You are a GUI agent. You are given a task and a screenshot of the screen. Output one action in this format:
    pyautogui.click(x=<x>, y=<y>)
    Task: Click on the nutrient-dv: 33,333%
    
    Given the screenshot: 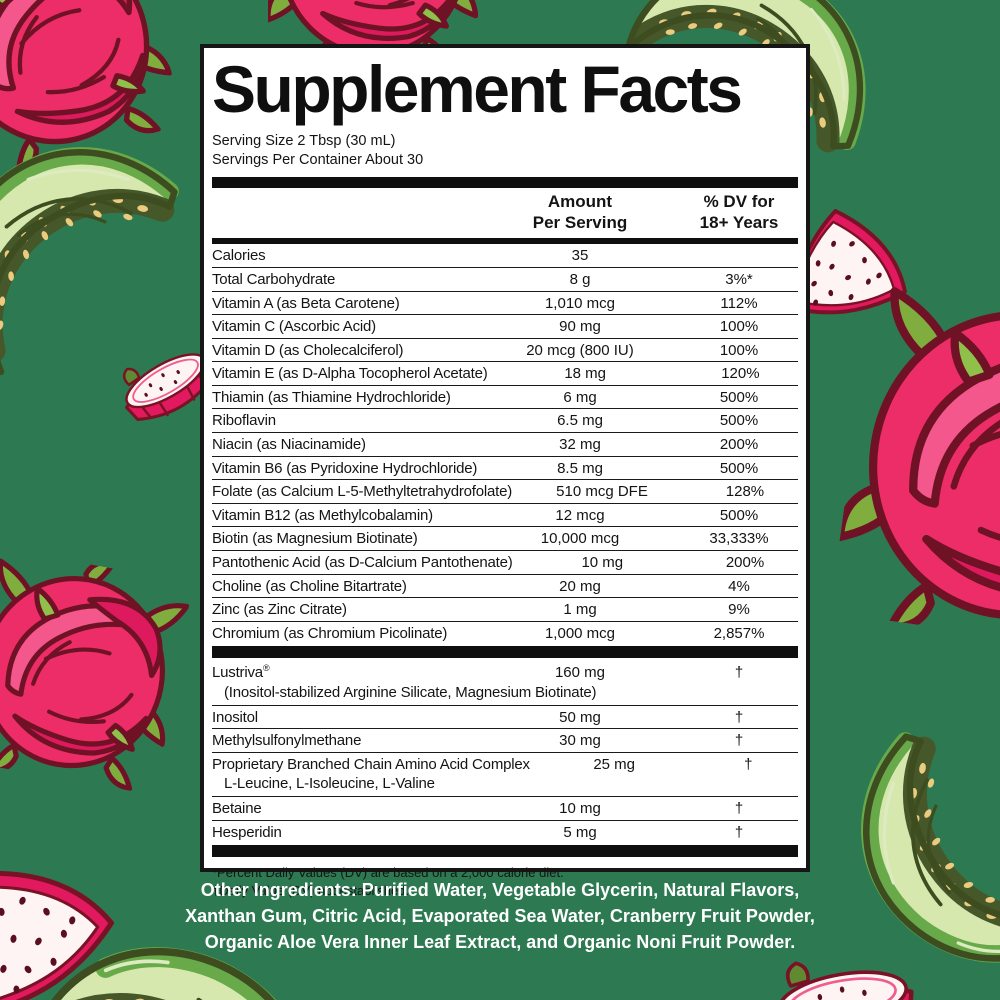 What is the action you would take?
    pyautogui.click(x=739, y=539)
    